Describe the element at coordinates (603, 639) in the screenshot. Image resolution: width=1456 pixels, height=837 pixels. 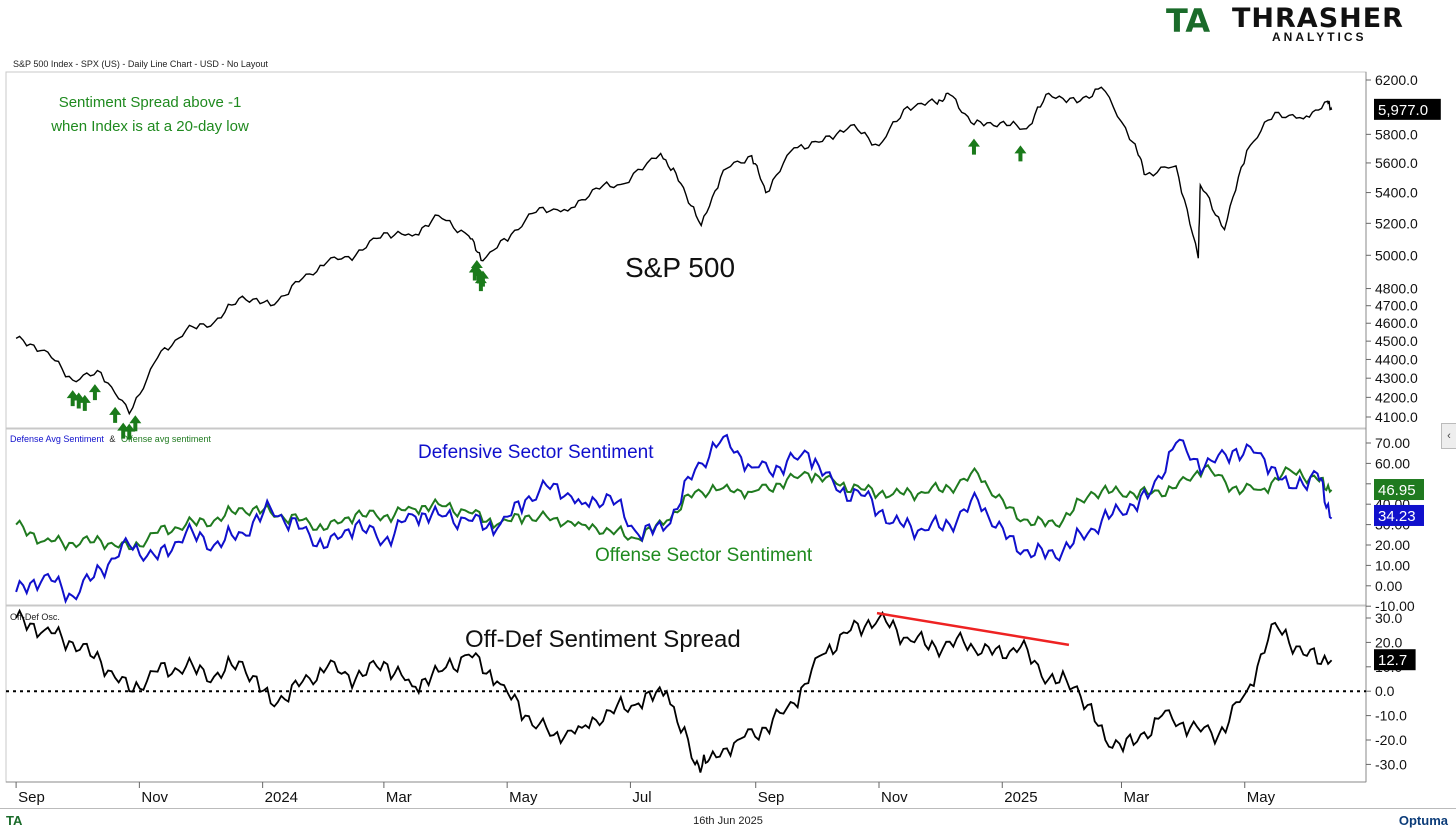
I see `spread-title: Off-Def Sentiment Spread` at that location.